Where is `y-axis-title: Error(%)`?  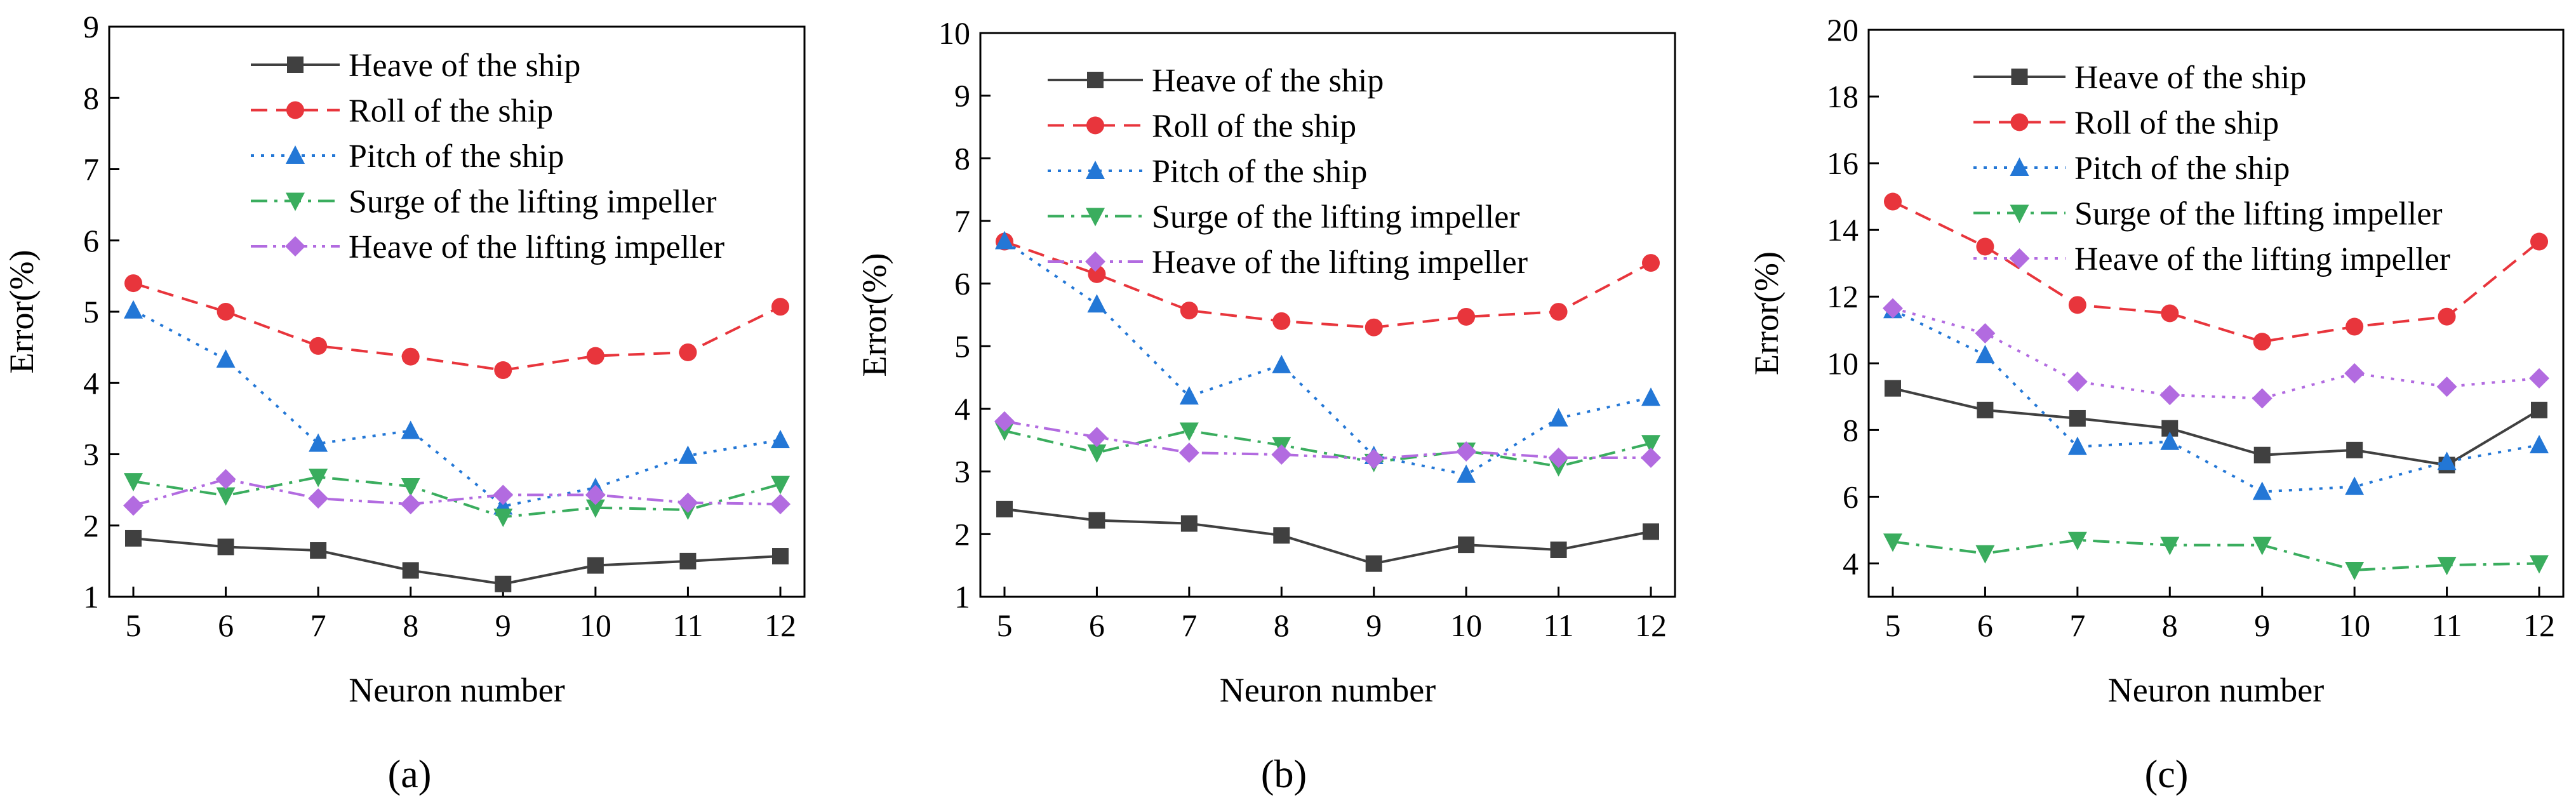 y-axis-title: Error(%) is located at coordinates (22, 312).